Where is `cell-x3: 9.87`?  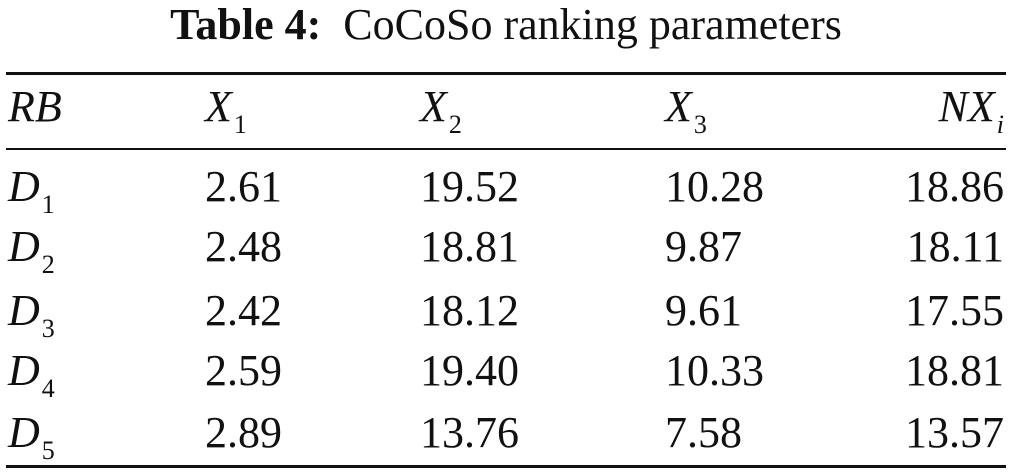
cell-x3: 9.87 is located at coordinates (703, 246).